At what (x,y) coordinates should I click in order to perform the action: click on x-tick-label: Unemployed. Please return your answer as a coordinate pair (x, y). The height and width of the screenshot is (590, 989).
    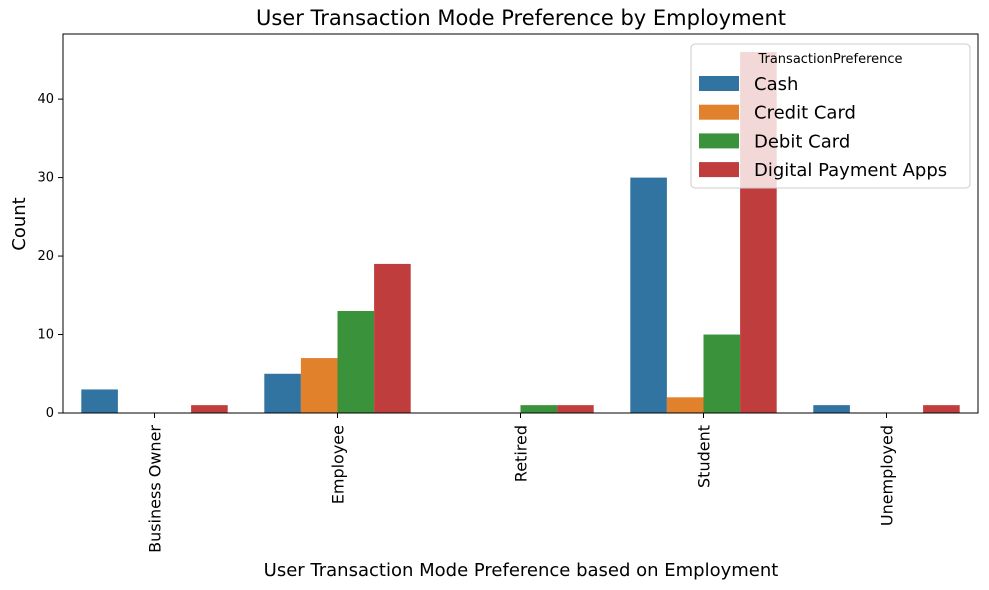
    Looking at the image, I should click on (887, 475).